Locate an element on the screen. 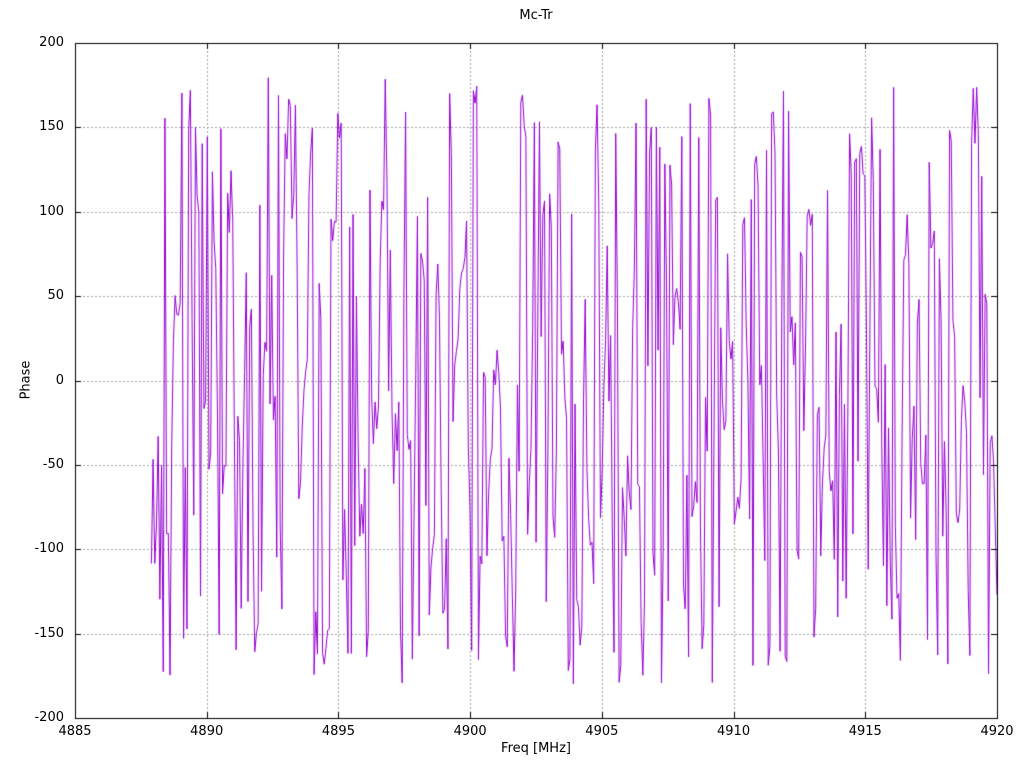 The image size is (1024, 768). x-tick-label: 4895 is located at coordinates (338, 731).